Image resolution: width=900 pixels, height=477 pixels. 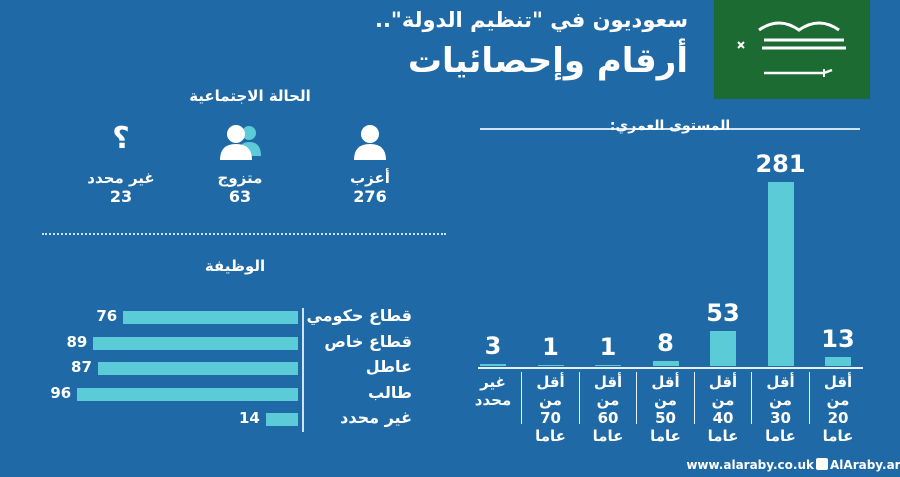 I want to click on single-icon, so click(x=370, y=142).